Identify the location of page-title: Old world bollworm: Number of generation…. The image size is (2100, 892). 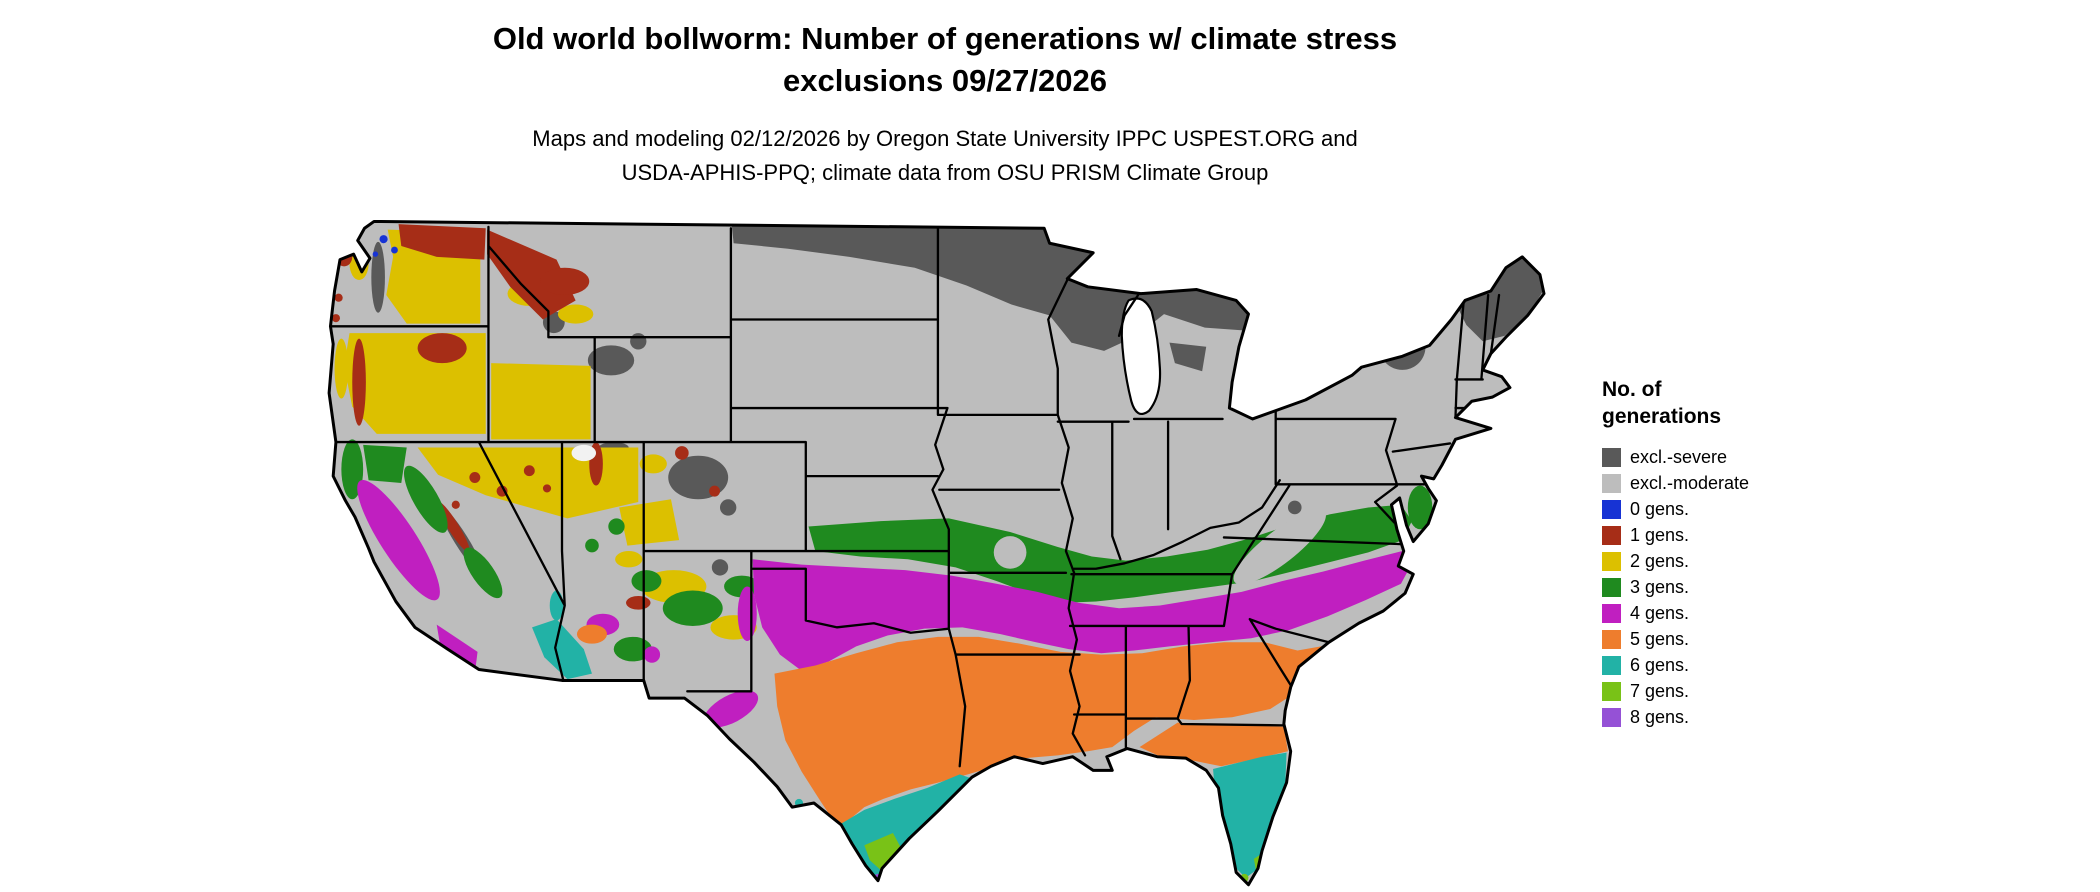
(945, 60).